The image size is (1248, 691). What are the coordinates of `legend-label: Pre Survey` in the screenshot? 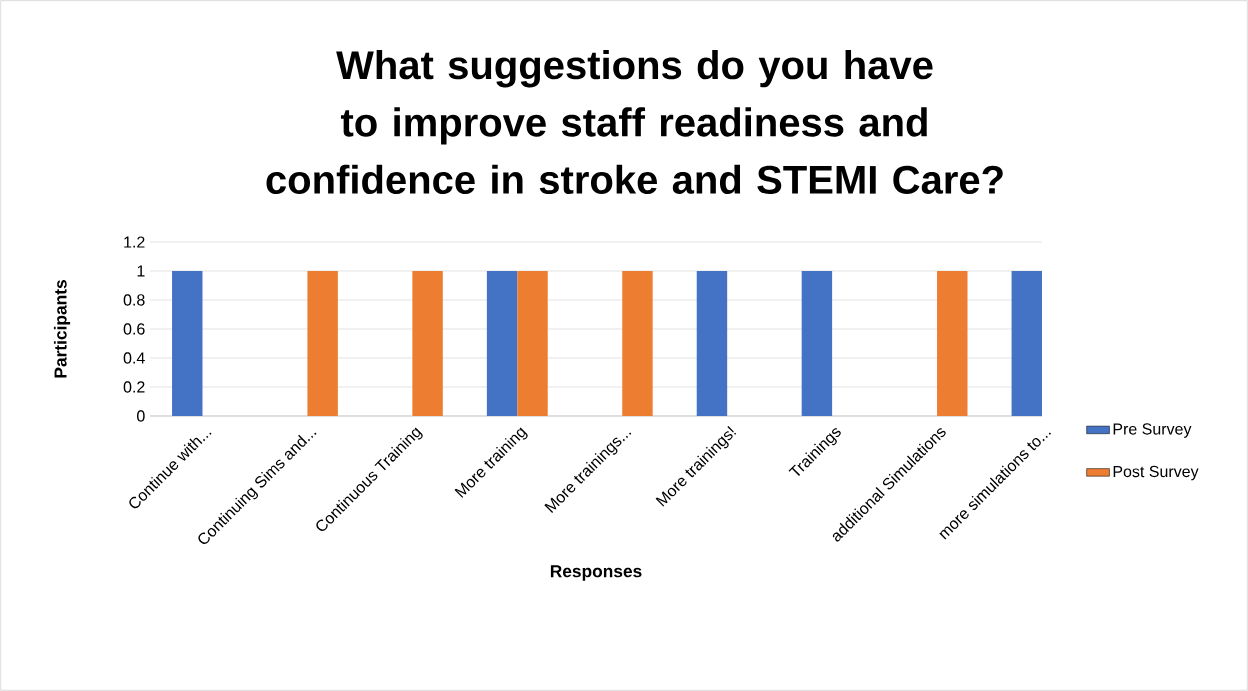 It's located at (1152, 430).